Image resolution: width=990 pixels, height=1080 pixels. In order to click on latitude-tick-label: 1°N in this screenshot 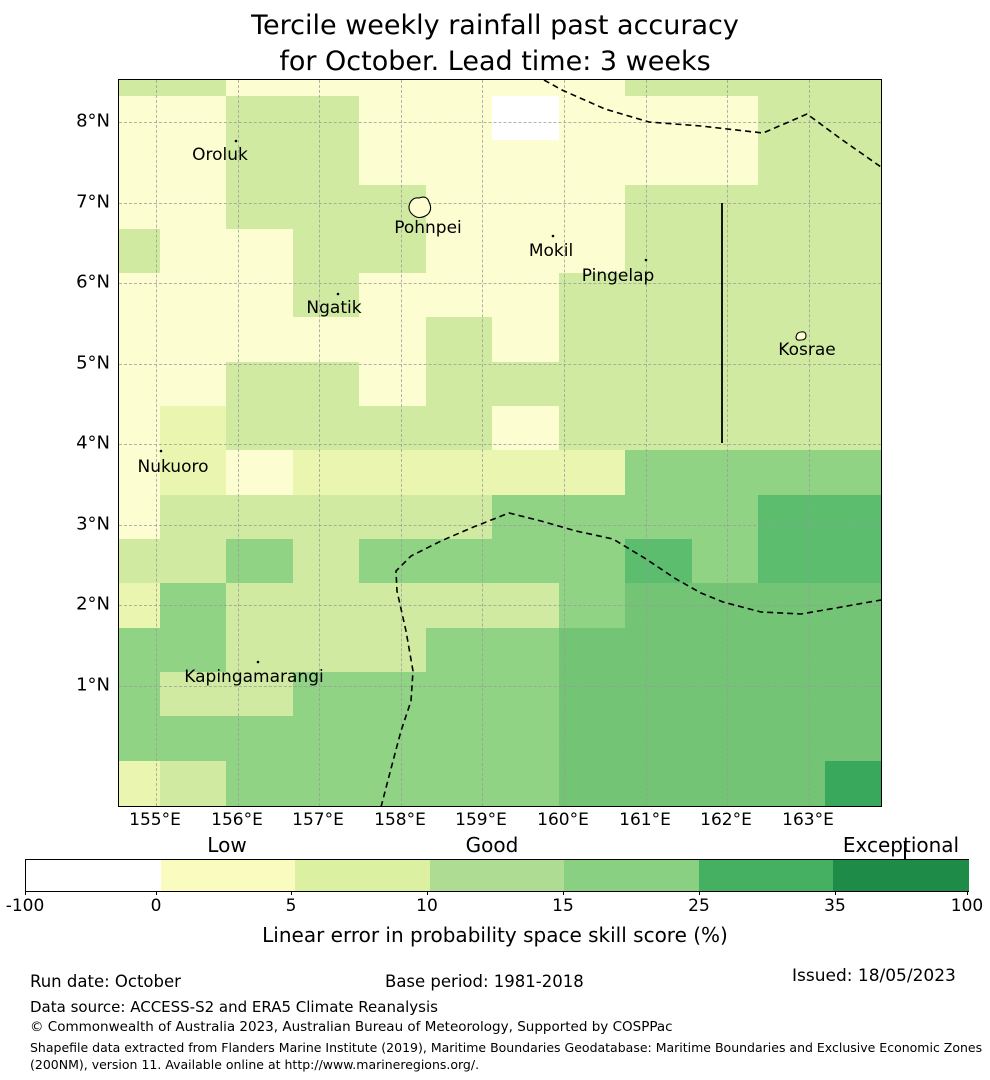, I will do `click(93, 685)`.